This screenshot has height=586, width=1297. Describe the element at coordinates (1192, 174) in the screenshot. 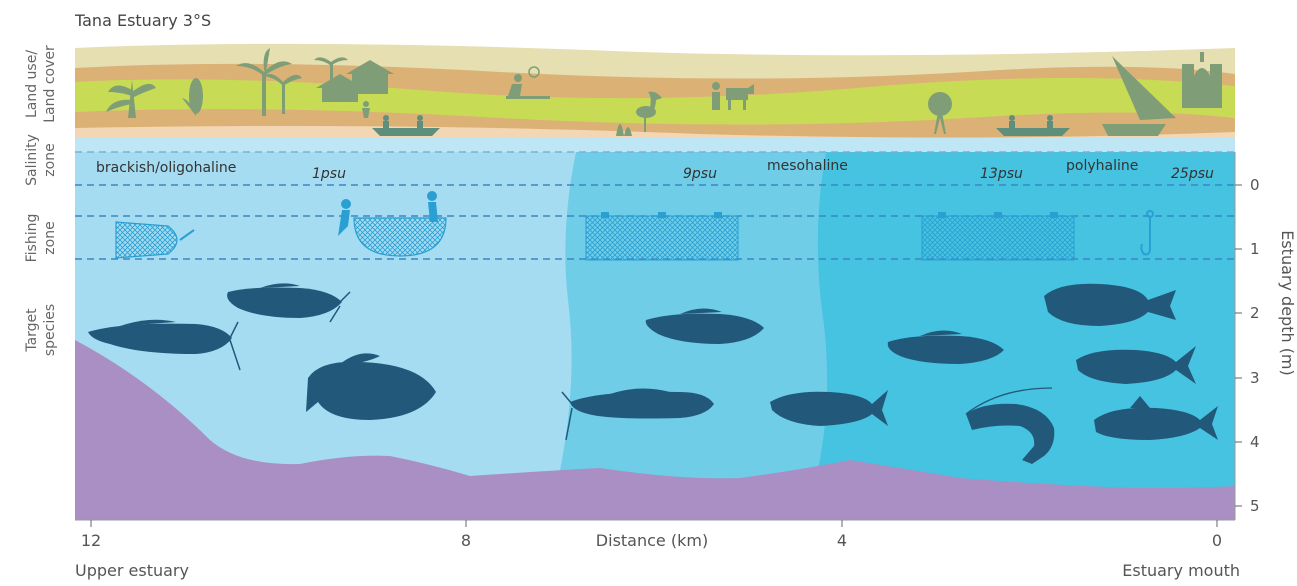

I see `psu-mark-25: 25psu` at that location.